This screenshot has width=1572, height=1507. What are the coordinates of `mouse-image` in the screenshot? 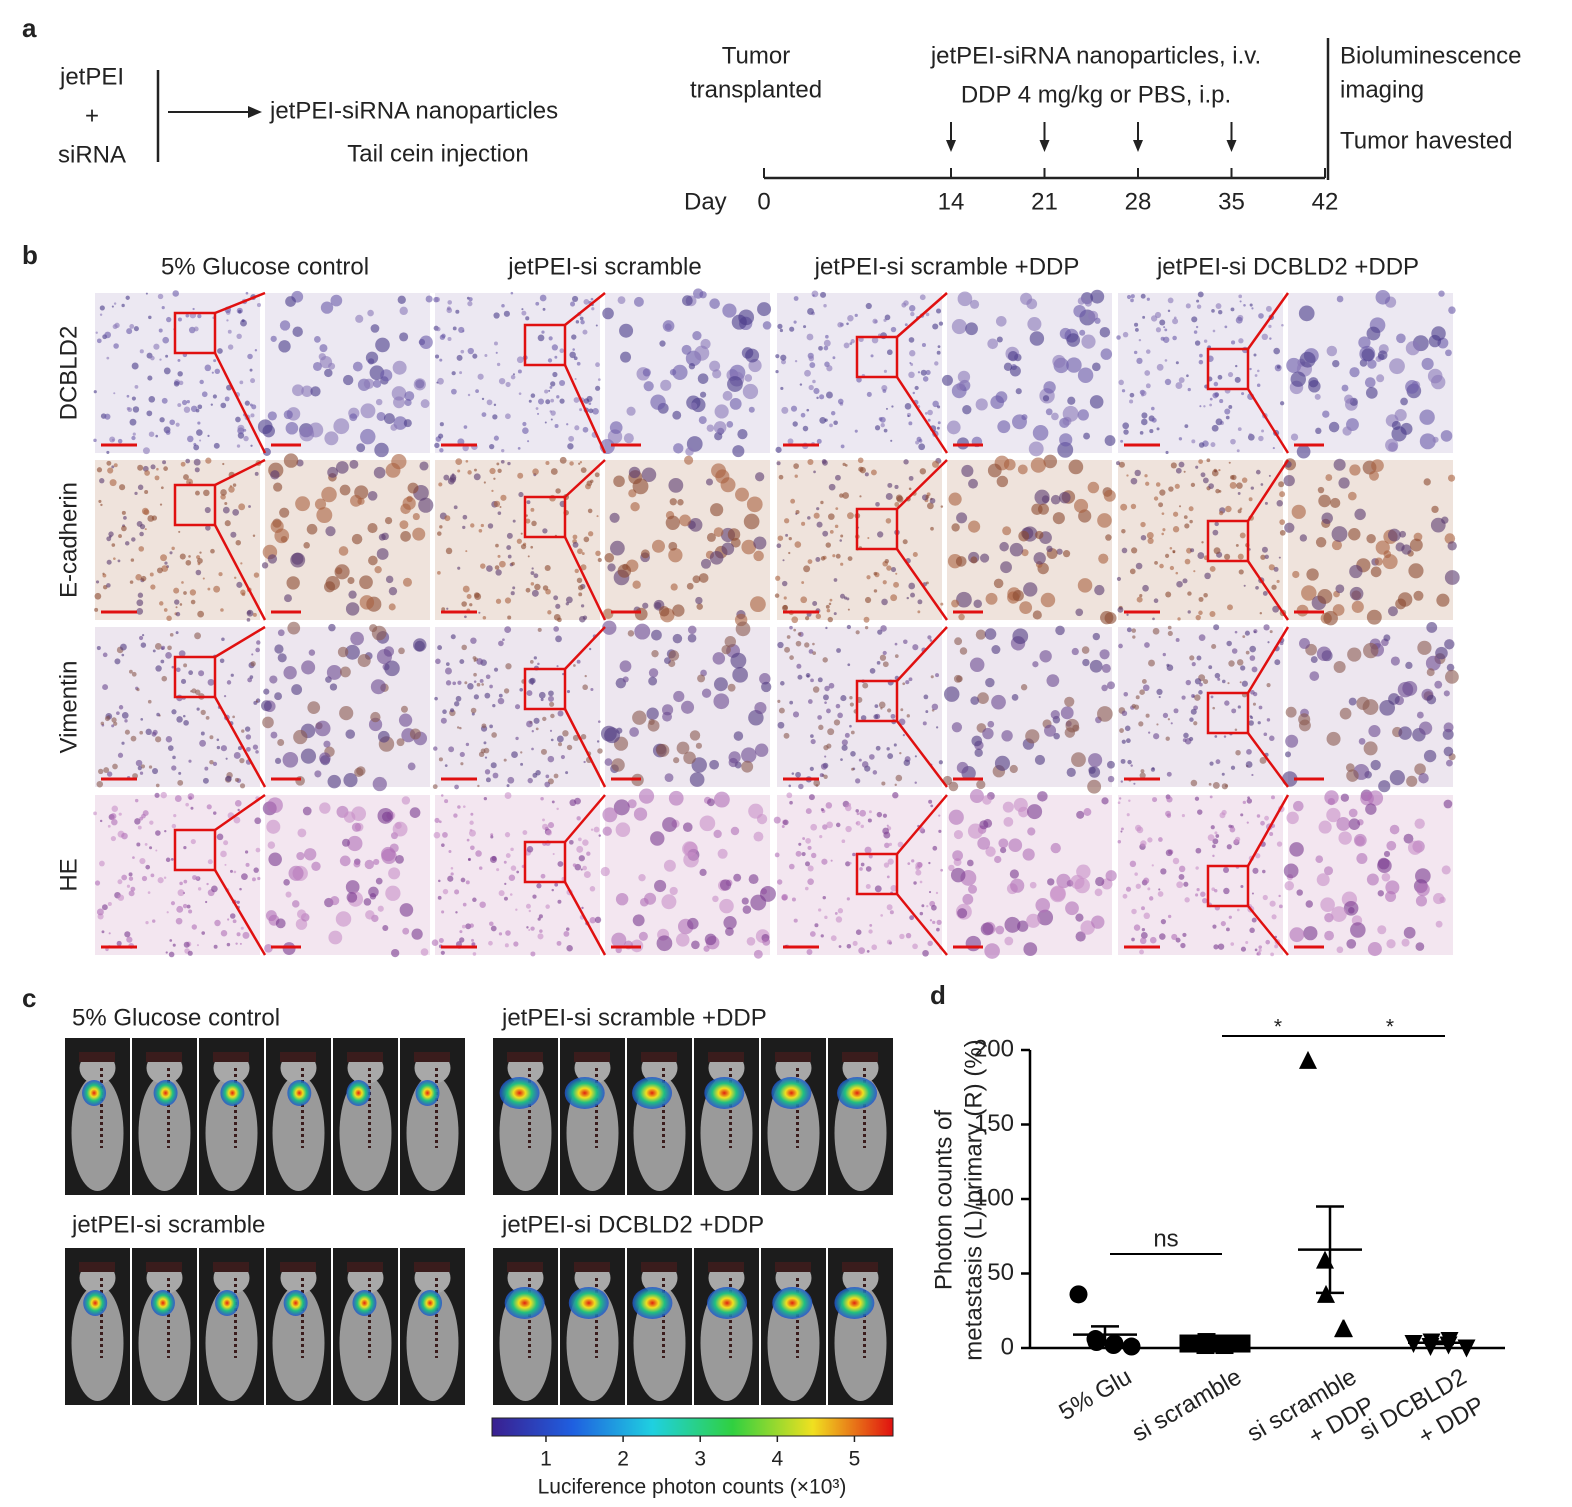 It's located at (298, 1116).